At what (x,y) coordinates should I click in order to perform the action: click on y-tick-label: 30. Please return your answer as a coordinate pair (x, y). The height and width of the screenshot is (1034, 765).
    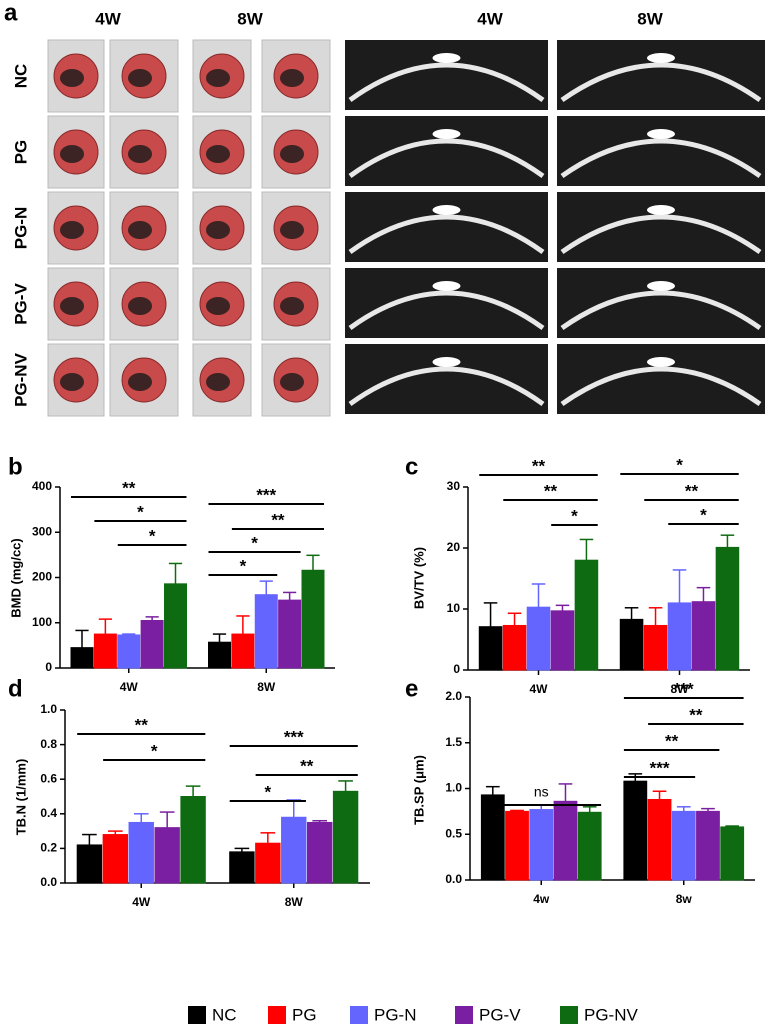
    Looking at the image, I should click on (454, 486).